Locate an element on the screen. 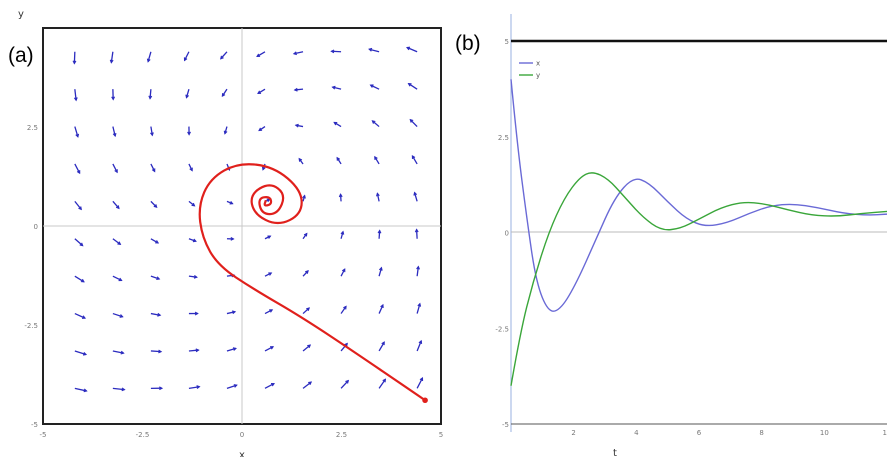  panel-a-y-tick-label: 0 is located at coordinates (36, 227).